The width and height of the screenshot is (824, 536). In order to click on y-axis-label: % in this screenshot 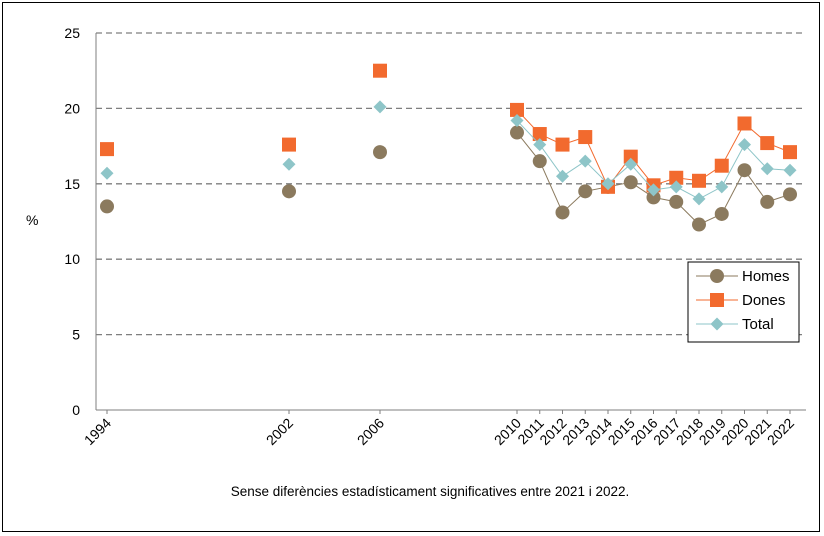, I will do `click(32, 220)`.